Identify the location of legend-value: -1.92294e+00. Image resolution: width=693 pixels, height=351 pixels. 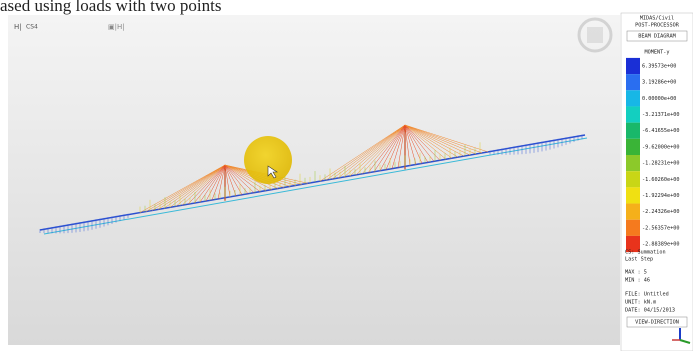
(660, 196).